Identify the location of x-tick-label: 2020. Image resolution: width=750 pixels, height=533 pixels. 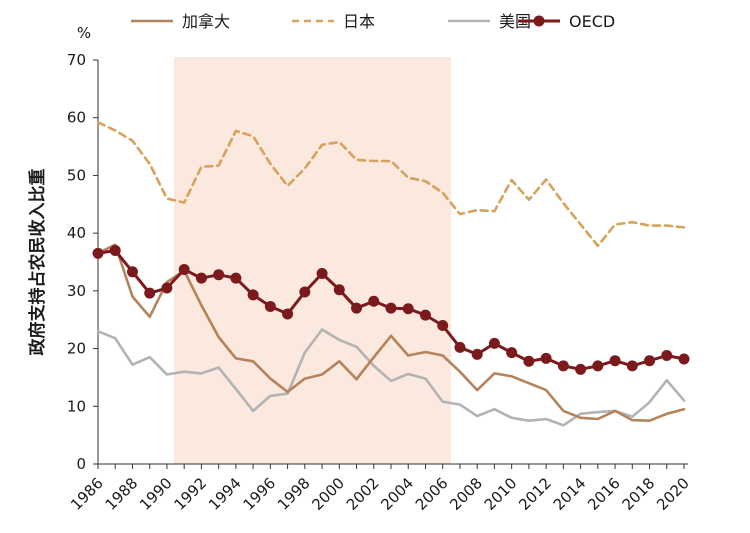
(673, 494).